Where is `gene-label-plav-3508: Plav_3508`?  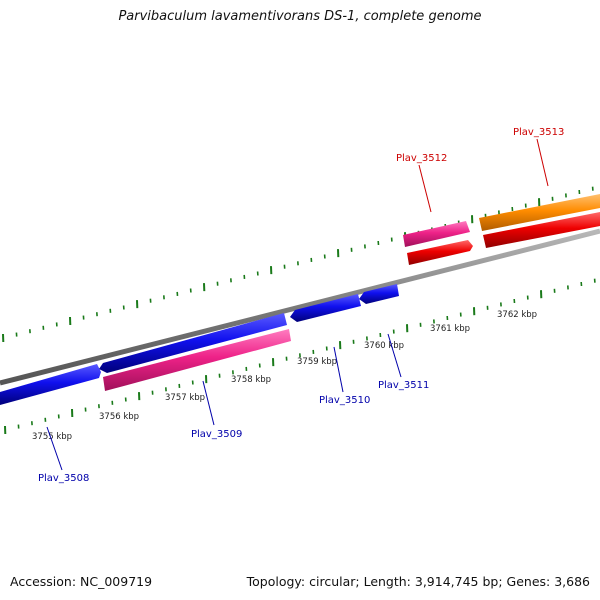
gene-label-plav-3508: Plav_3508 is located at coordinates (63, 478).